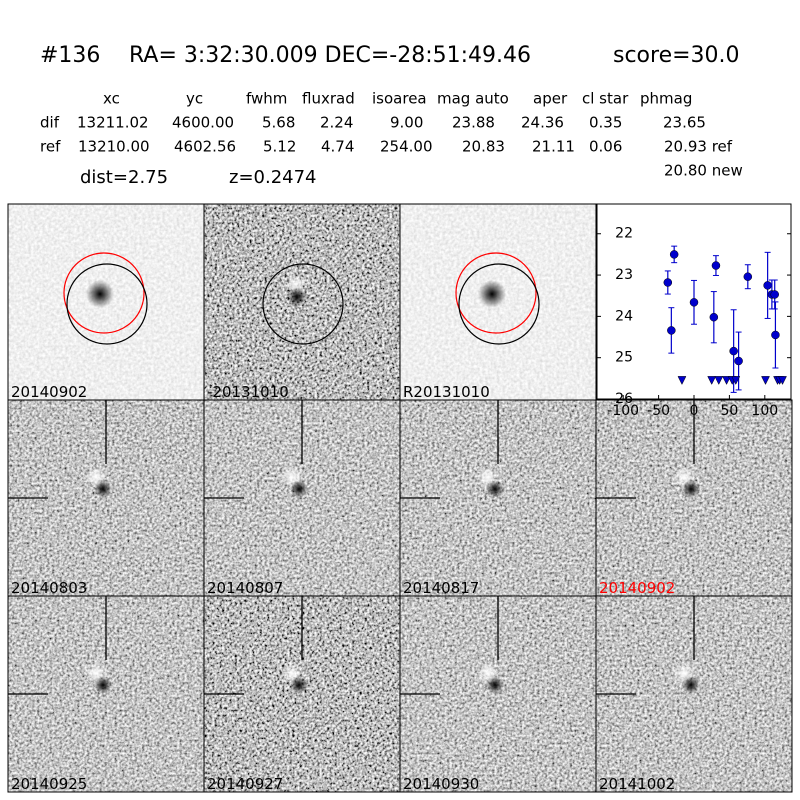  I want to click on stamp-label: 20140927, so click(245, 784).